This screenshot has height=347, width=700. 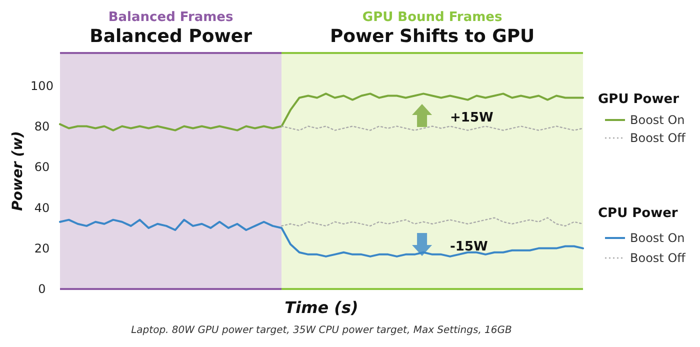 What do you see at coordinates (171, 17) in the screenshot?
I see `text: Balanced Frames` at bounding box center [171, 17].